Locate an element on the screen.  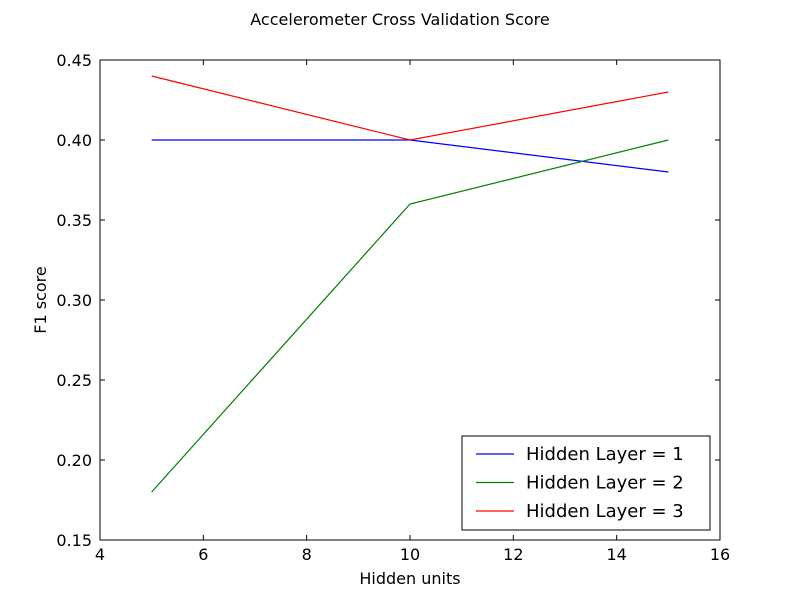
y-axis-label: F1 score is located at coordinates (40, 299).